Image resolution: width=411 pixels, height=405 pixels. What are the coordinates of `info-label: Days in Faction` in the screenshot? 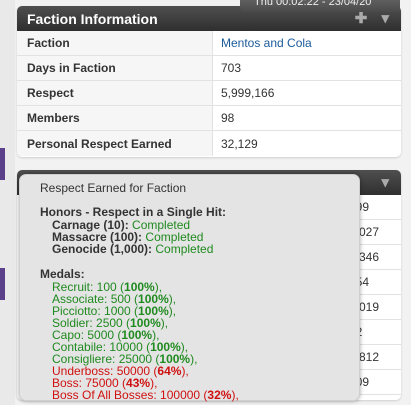 It's located at (115, 68).